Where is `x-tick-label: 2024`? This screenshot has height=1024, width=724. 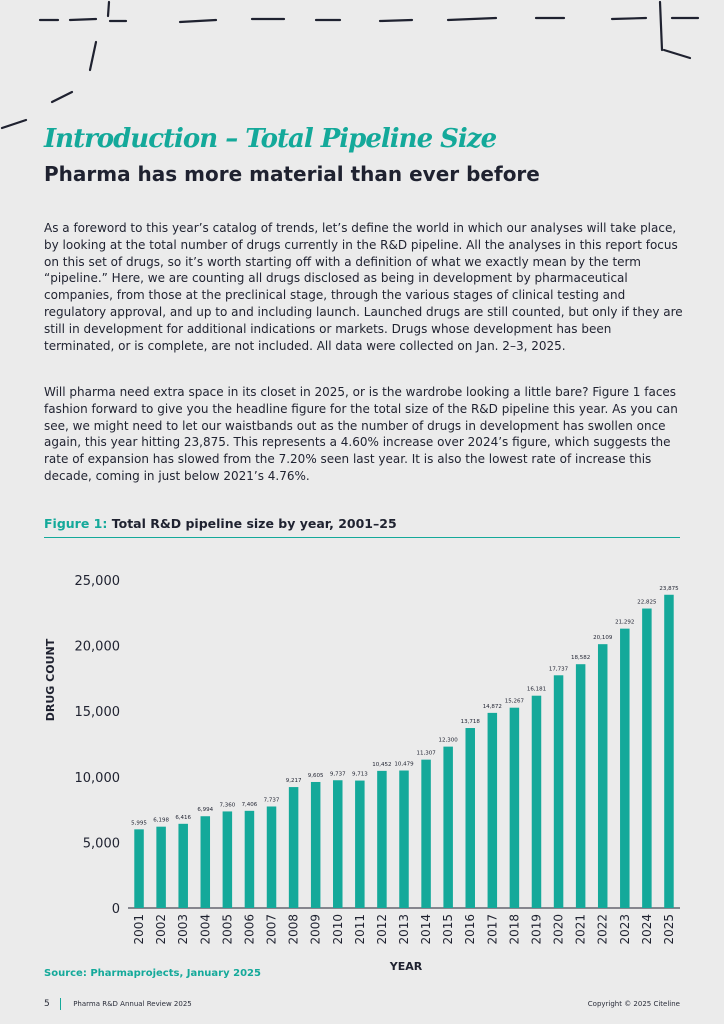
x-tick-label: 2024 is located at coordinates (647, 929).